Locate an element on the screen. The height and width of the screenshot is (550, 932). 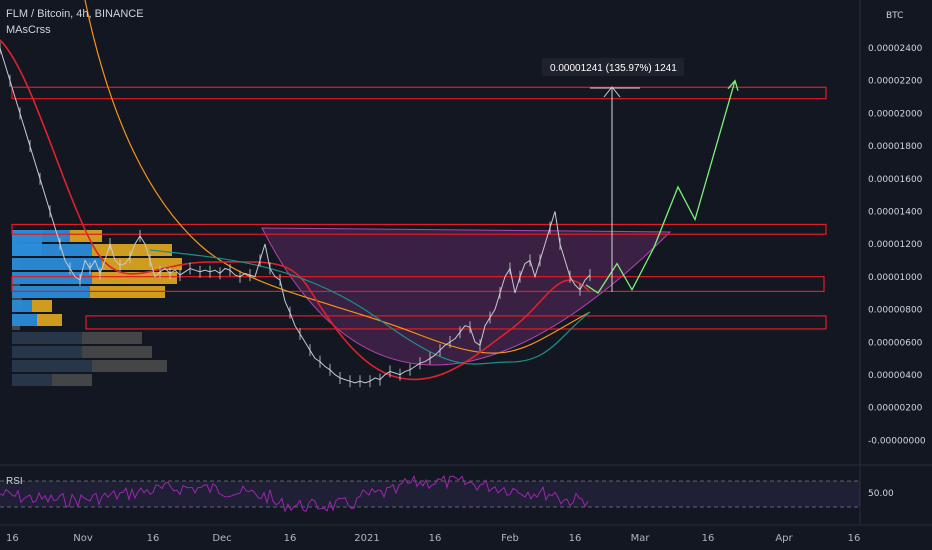
y-tick-label: 0.00000800 is located at coordinates (895, 311).